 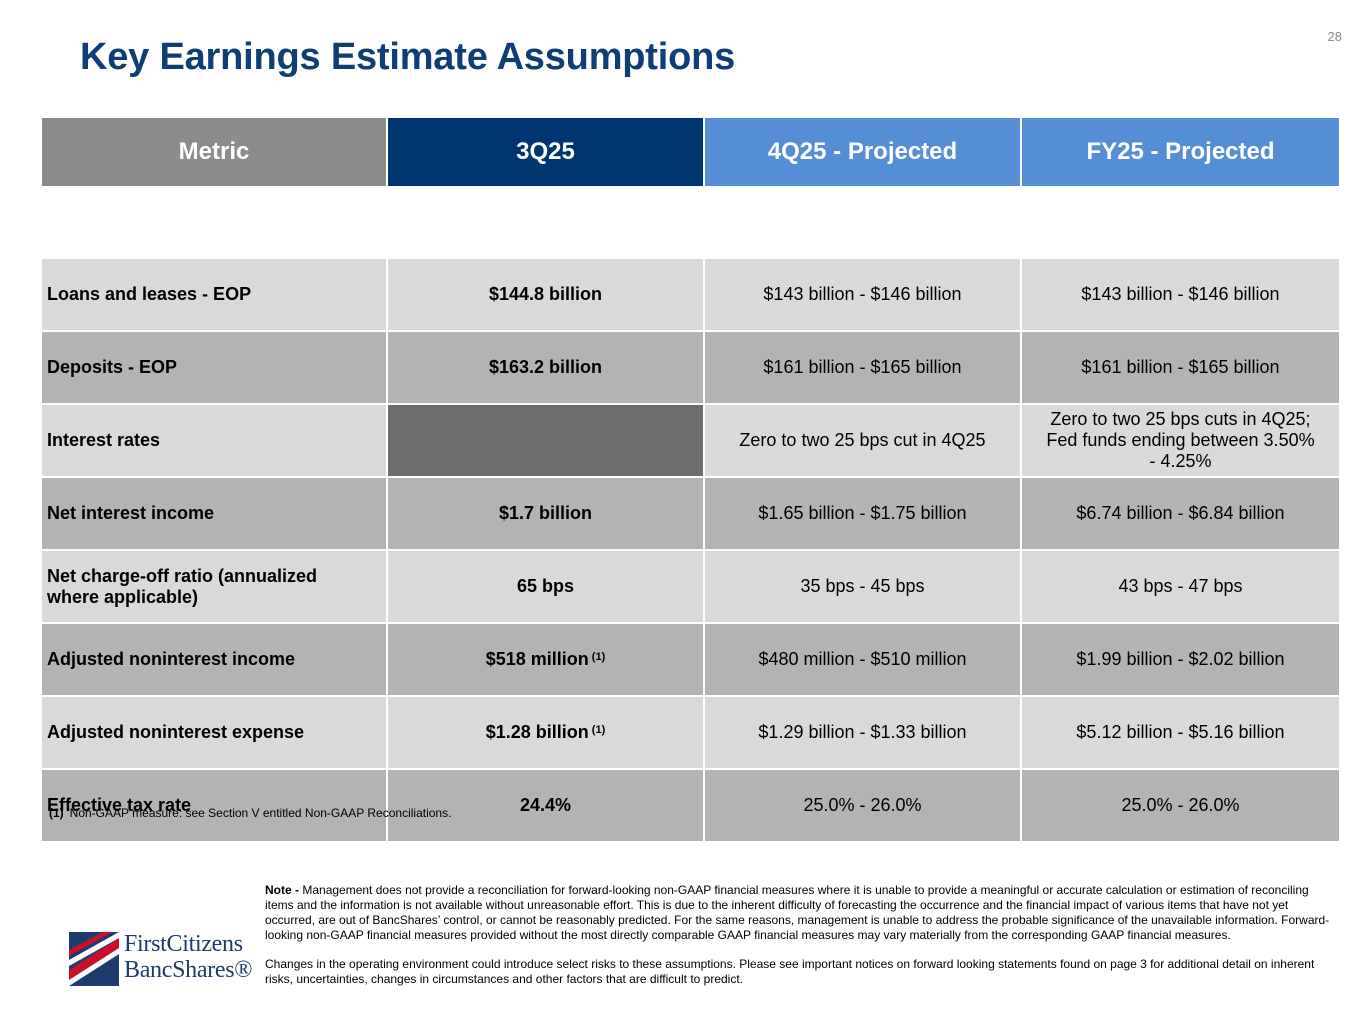 What do you see at coordinates (1180, 587) in the screenshot?
I see `value-fy25: 43 bps - 47 bps` at bounding box center [1180, 587].